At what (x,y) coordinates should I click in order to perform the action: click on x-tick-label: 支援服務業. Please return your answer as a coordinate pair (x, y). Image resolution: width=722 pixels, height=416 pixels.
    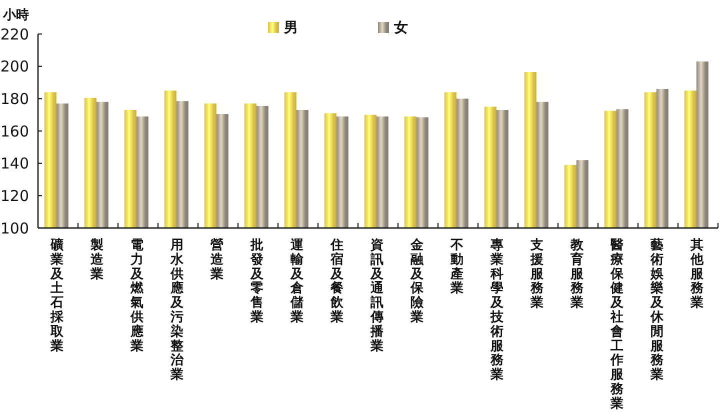
    Looking at the image, I should click on (537, 274).